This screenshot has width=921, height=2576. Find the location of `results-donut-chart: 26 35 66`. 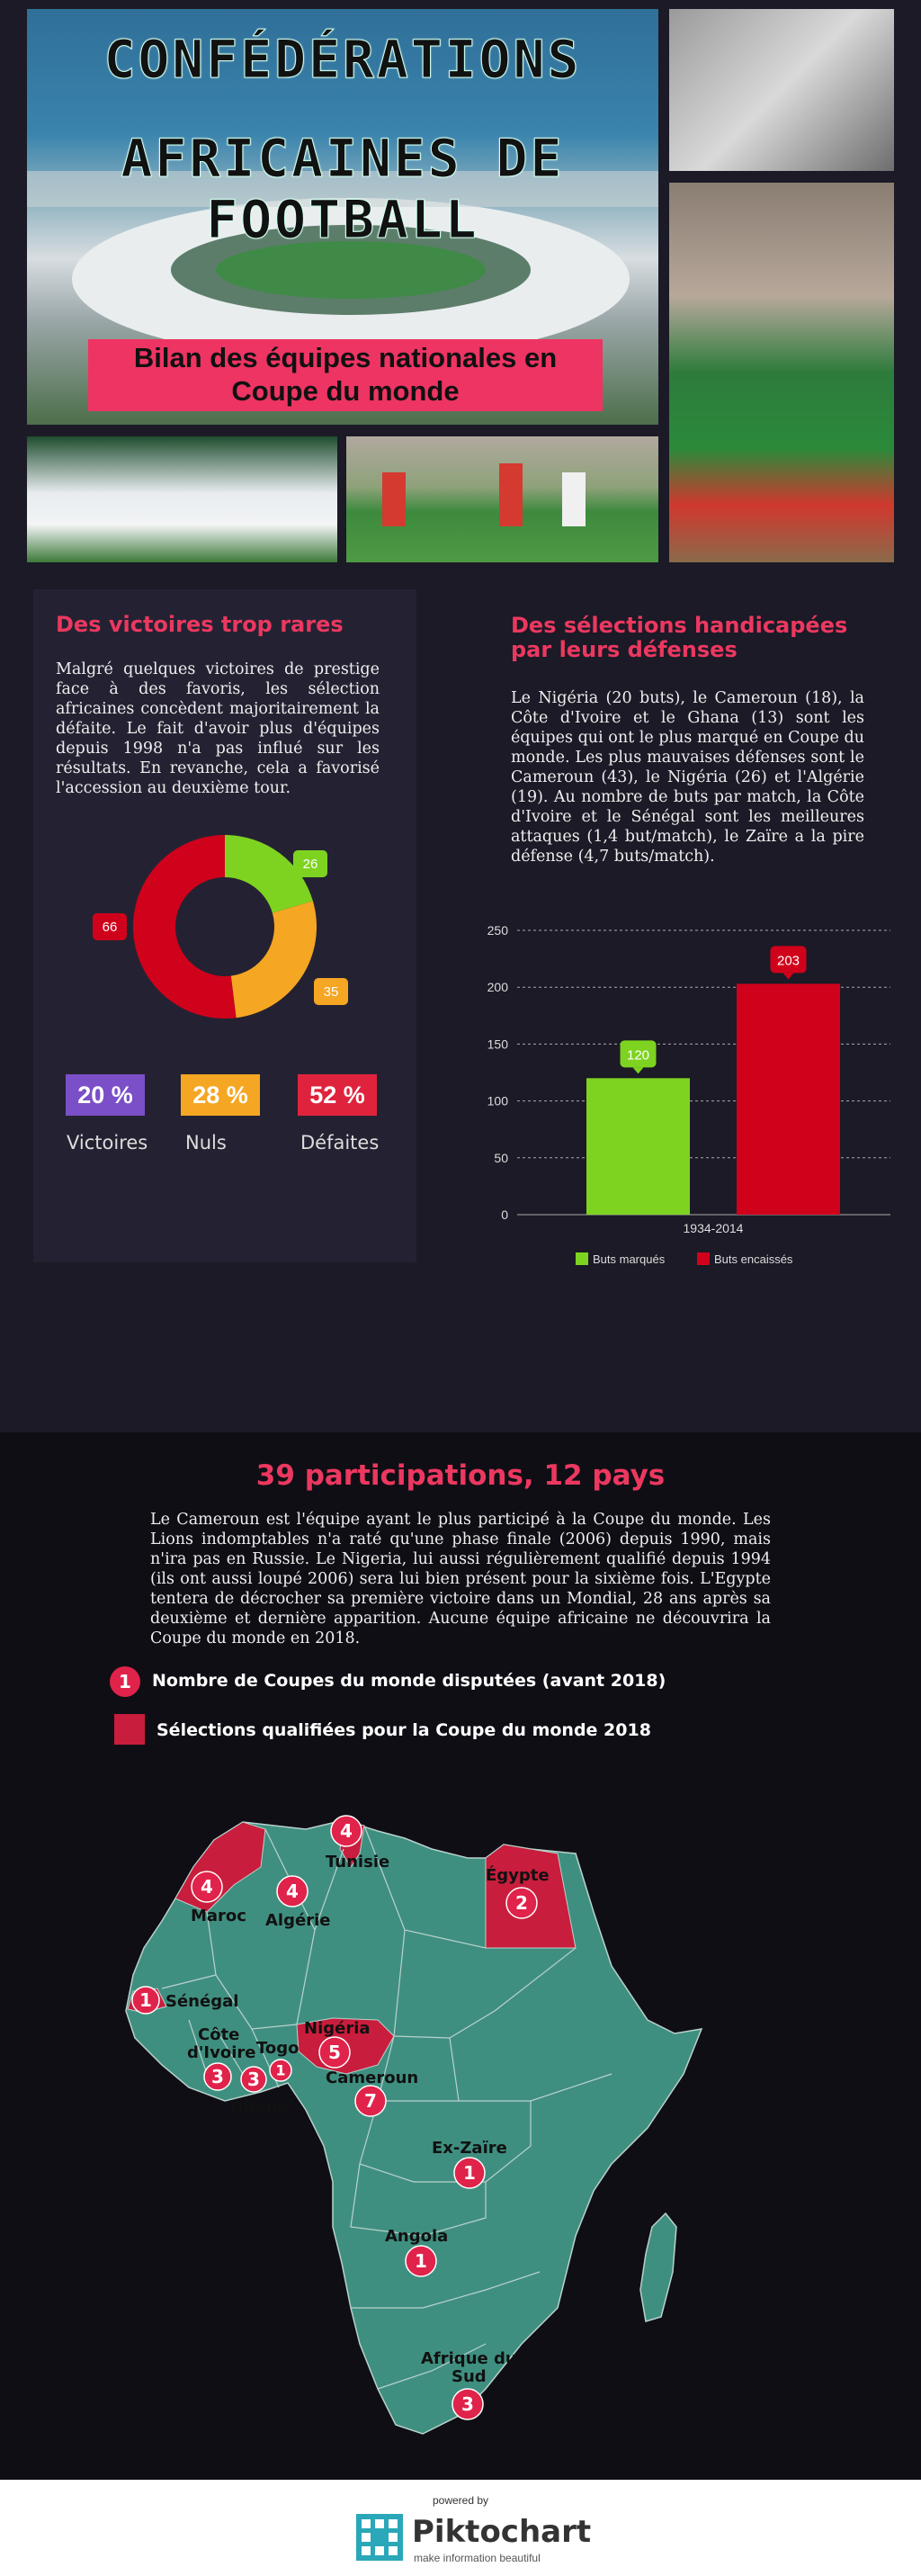

results-donut-chart: 26 35 66 is located at coordinates (221, 927).